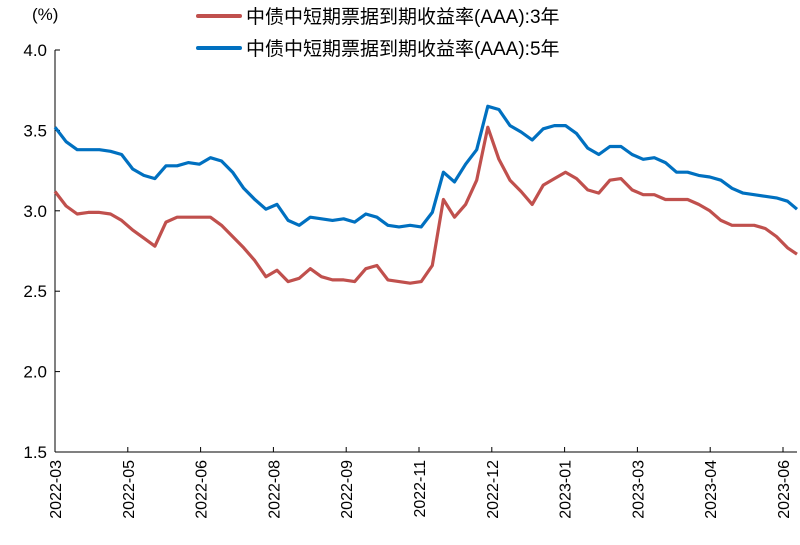 Image resolution: width=800 pixels, height=545 pixels. What do you see at coordinates (35, 50) in the screenshot?
I see `y-tick-label: 4.0` at bounding box center [35, 50].